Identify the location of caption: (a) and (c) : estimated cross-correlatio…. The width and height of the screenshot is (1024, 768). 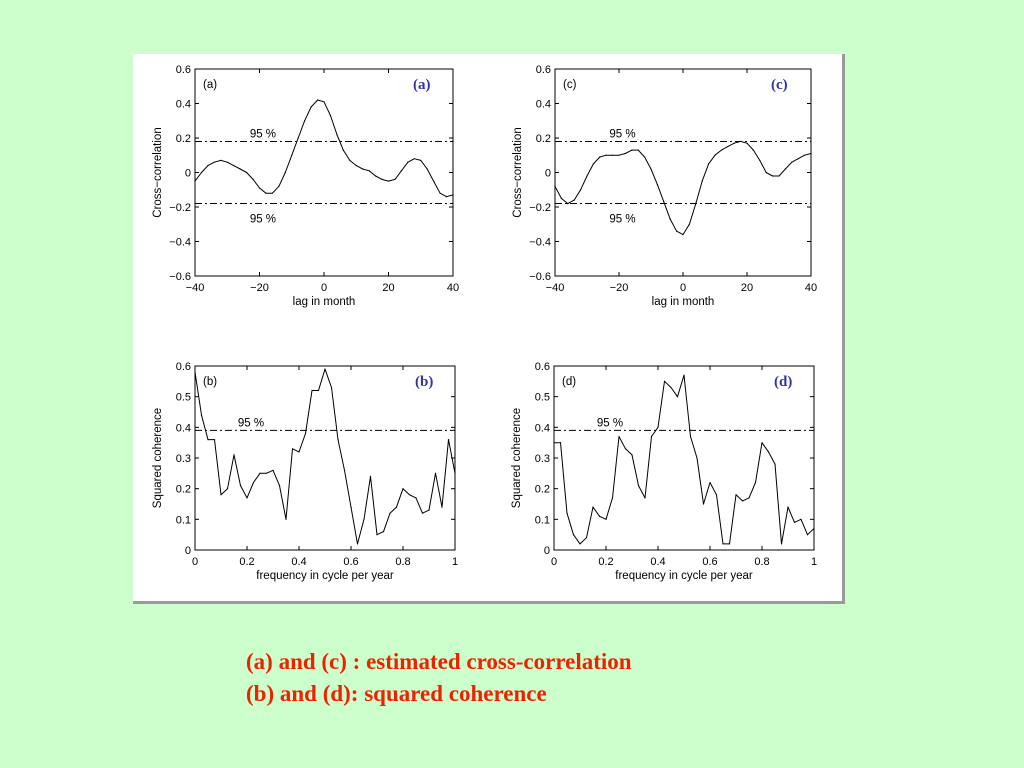
(439, 678).